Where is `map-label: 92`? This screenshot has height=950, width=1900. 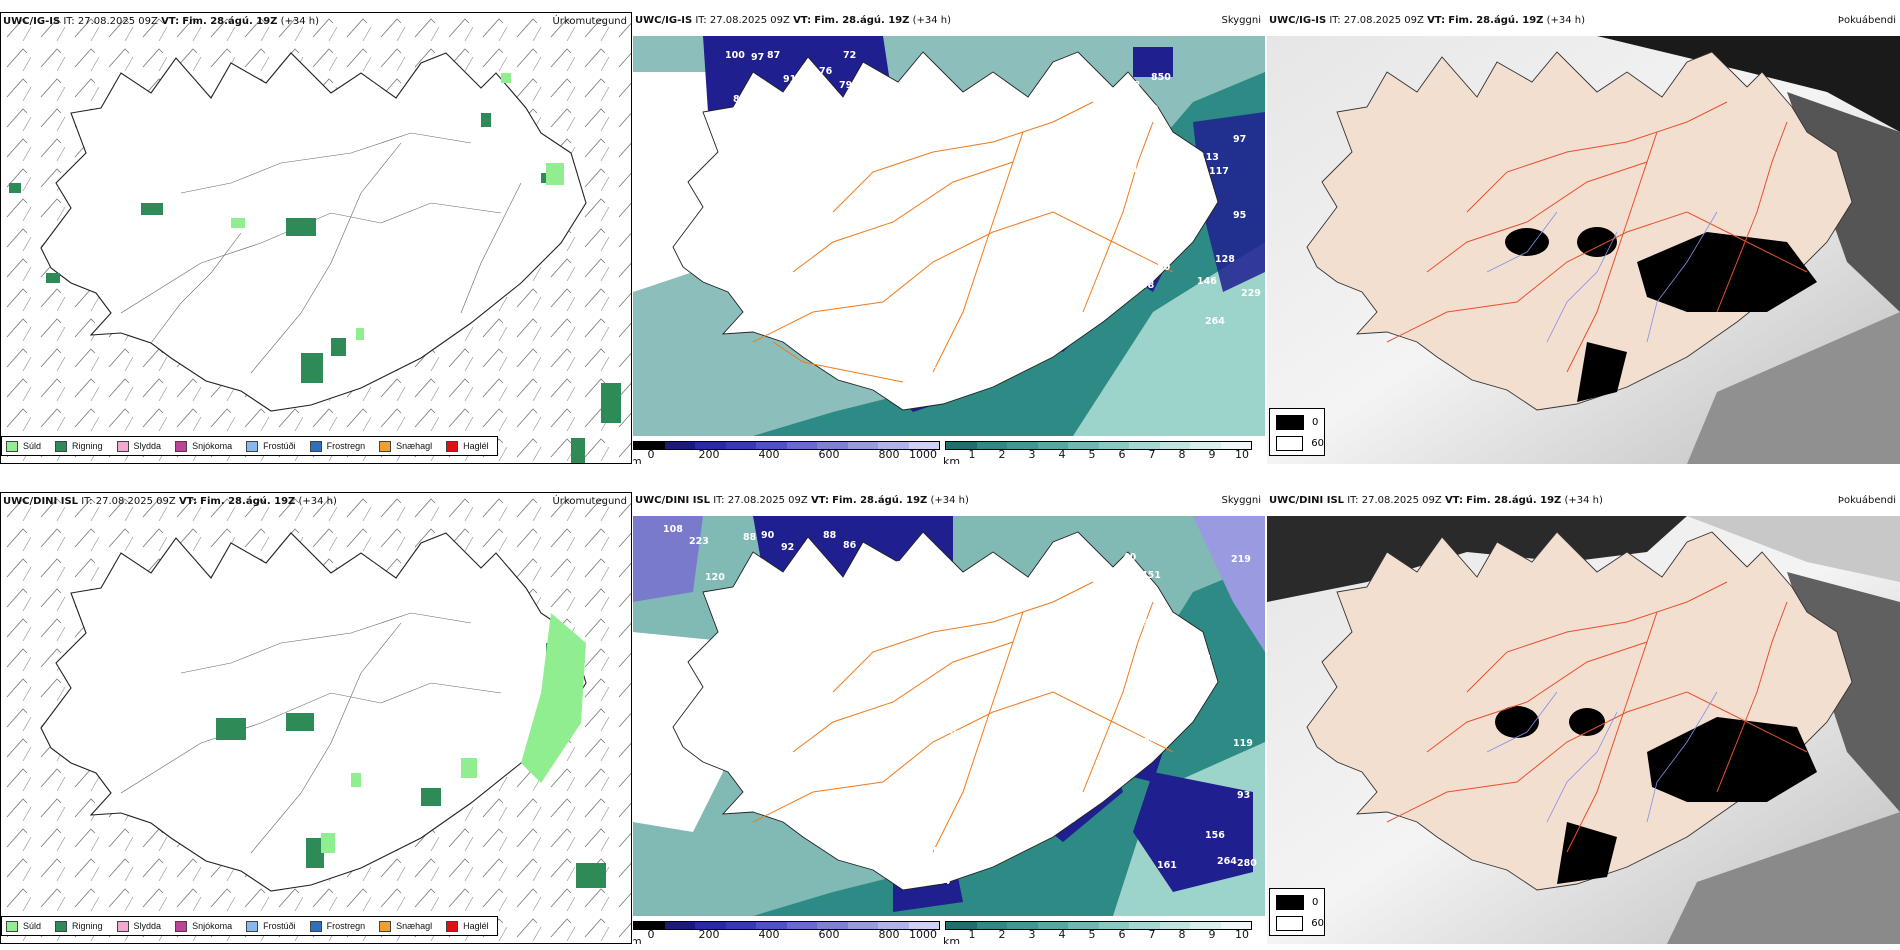 map-label: 92 is located at coordinates (787, 547).